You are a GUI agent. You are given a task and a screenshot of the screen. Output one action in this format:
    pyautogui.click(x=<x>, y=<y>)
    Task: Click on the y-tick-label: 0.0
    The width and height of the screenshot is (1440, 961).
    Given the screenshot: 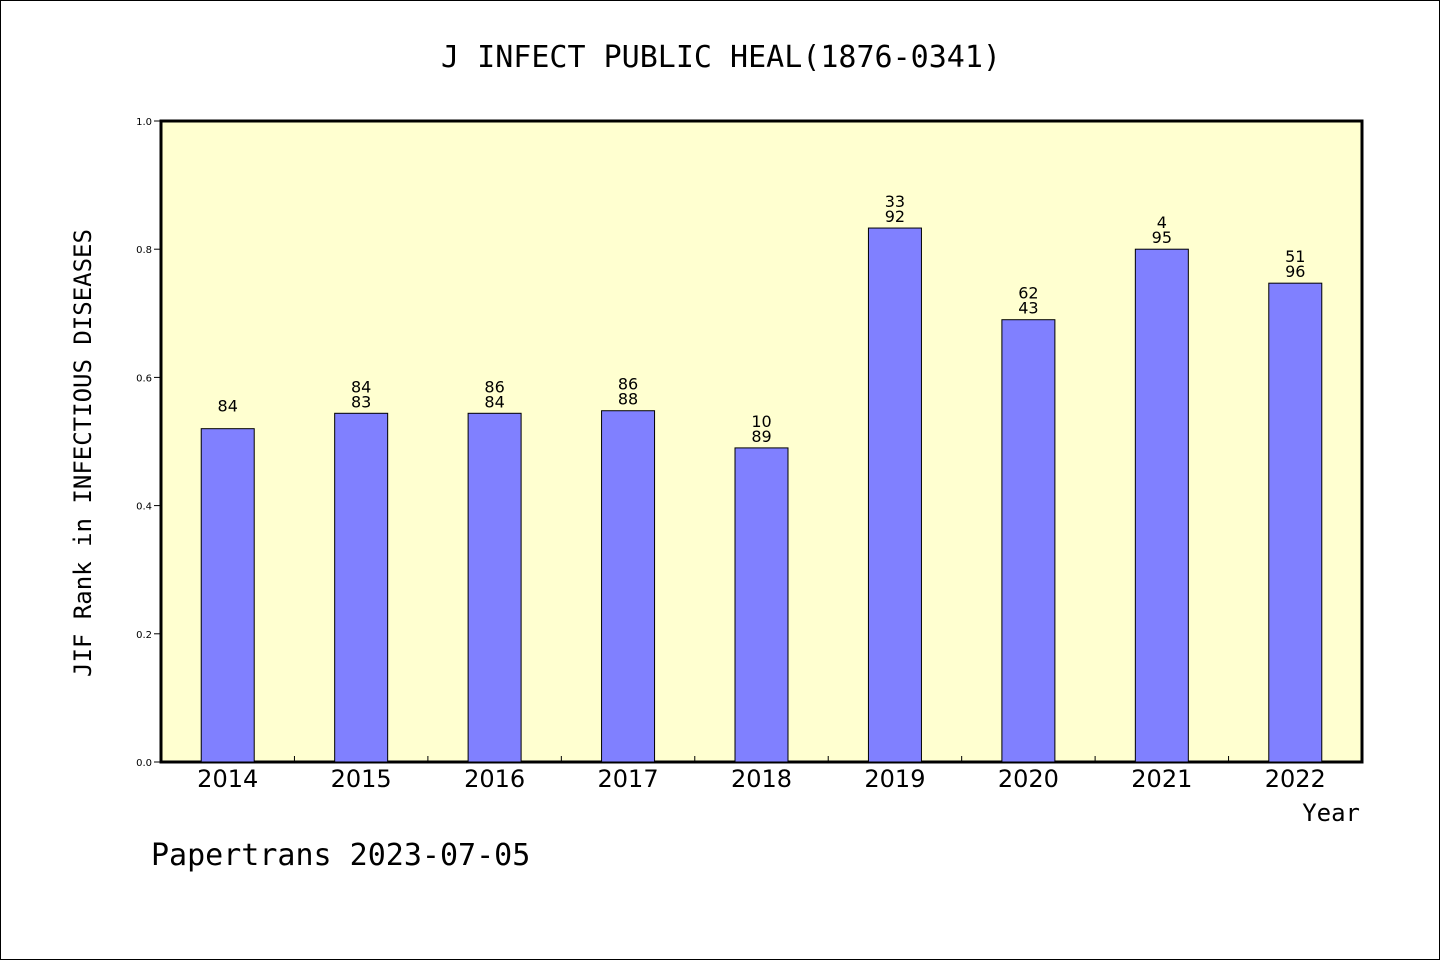 What is the action you would take?
    pyautogui.click(x=144, y=763)
    